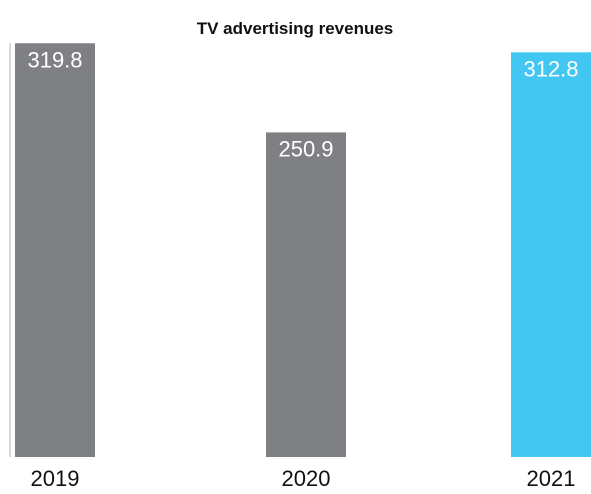 The height and width of the screenshot is (494, 591). I want to click on category-label-2019: 2019, so click(55, 478).